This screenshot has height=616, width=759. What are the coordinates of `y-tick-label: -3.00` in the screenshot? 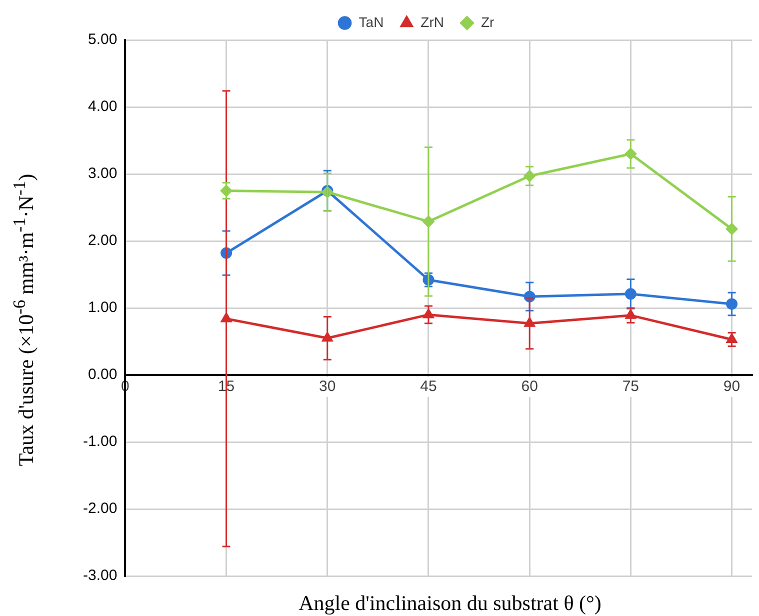 It's located at (100, 575).